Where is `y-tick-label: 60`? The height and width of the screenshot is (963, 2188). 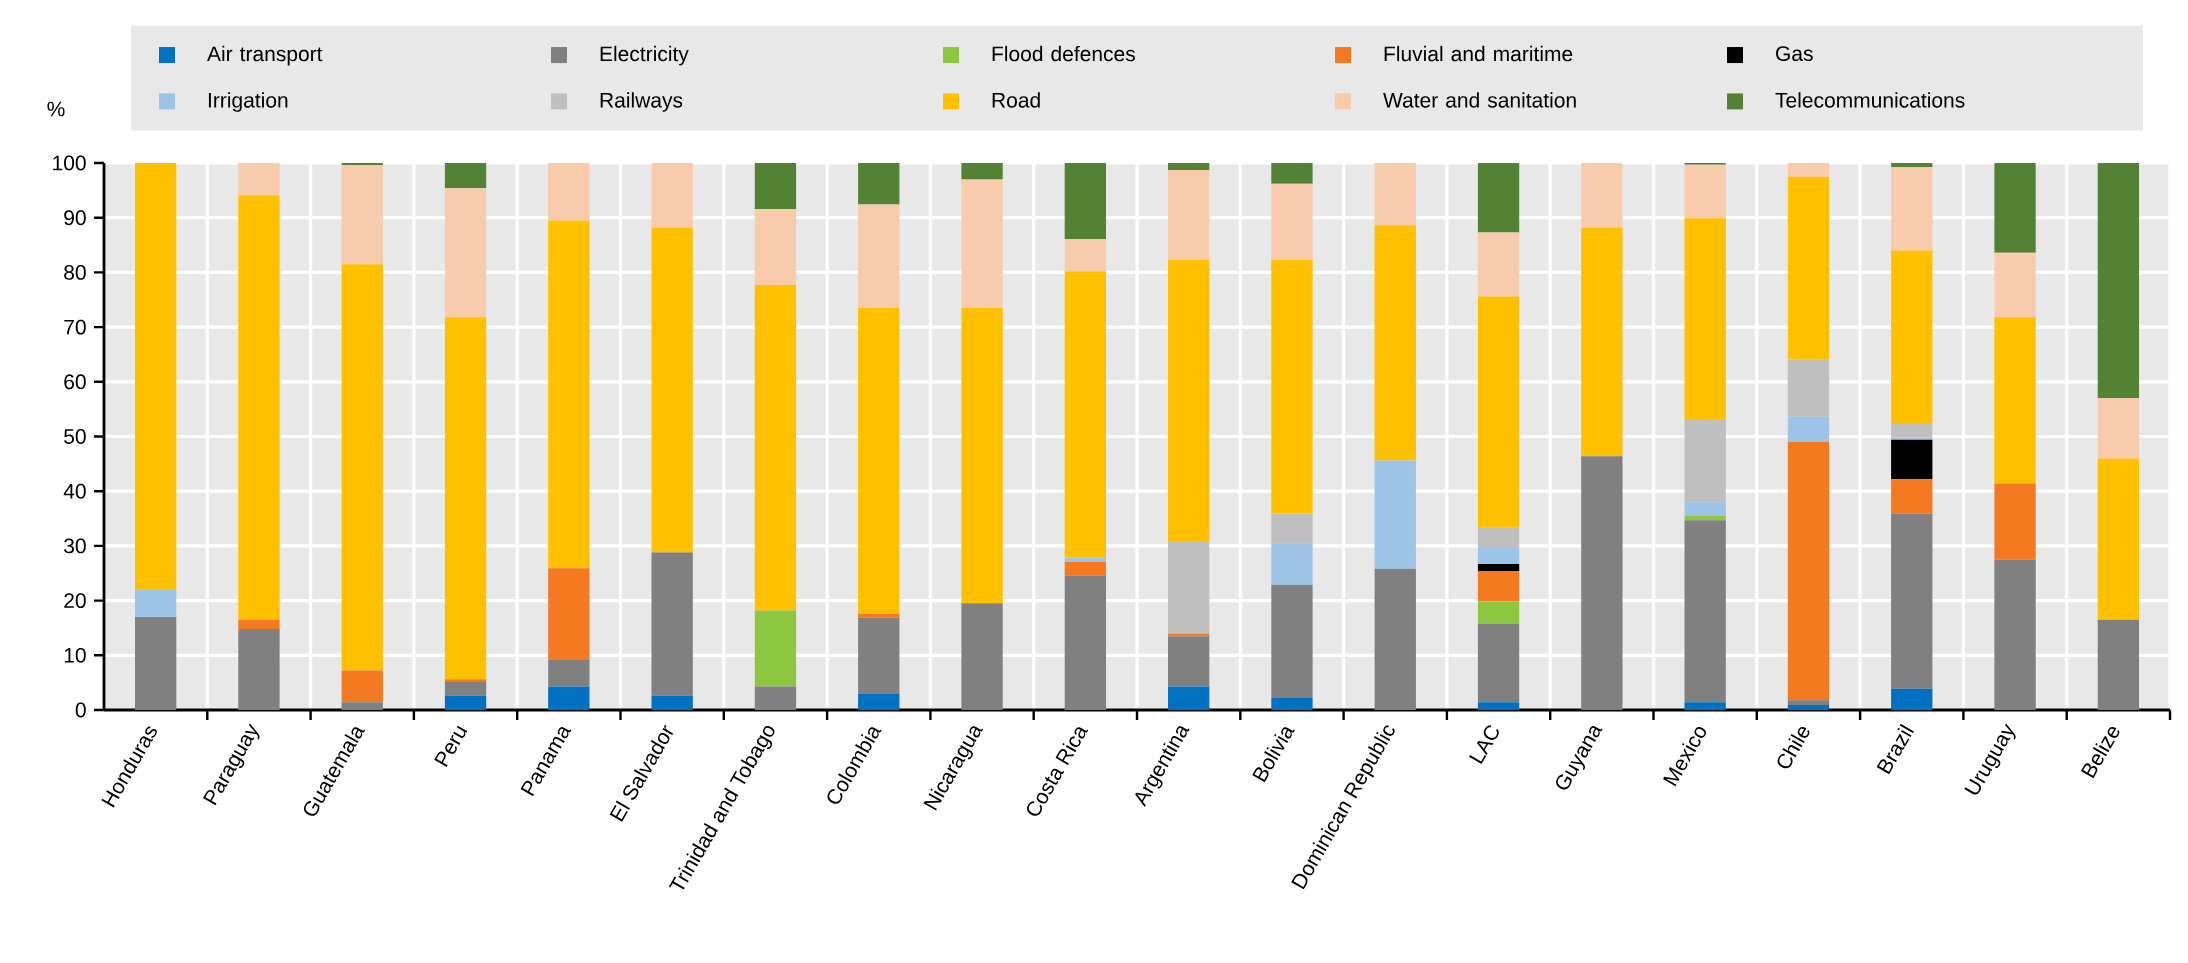 y-tick-label: 60 is located at coordinates (75, 382).